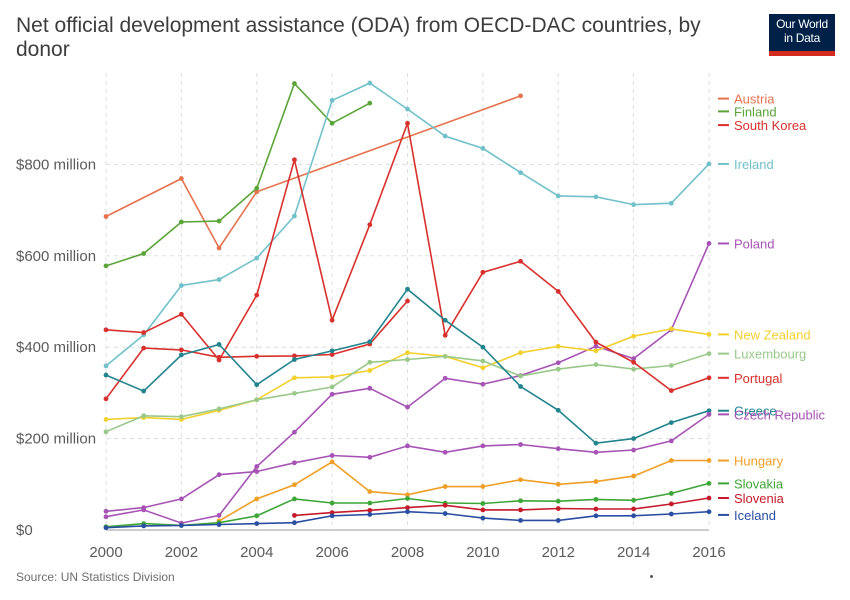 Image resolution: width=850 pixels, height=600 pixels. Describe the element at coordinates (747, 411) in the screenshot. I see `legend-item: Greece` at that location.